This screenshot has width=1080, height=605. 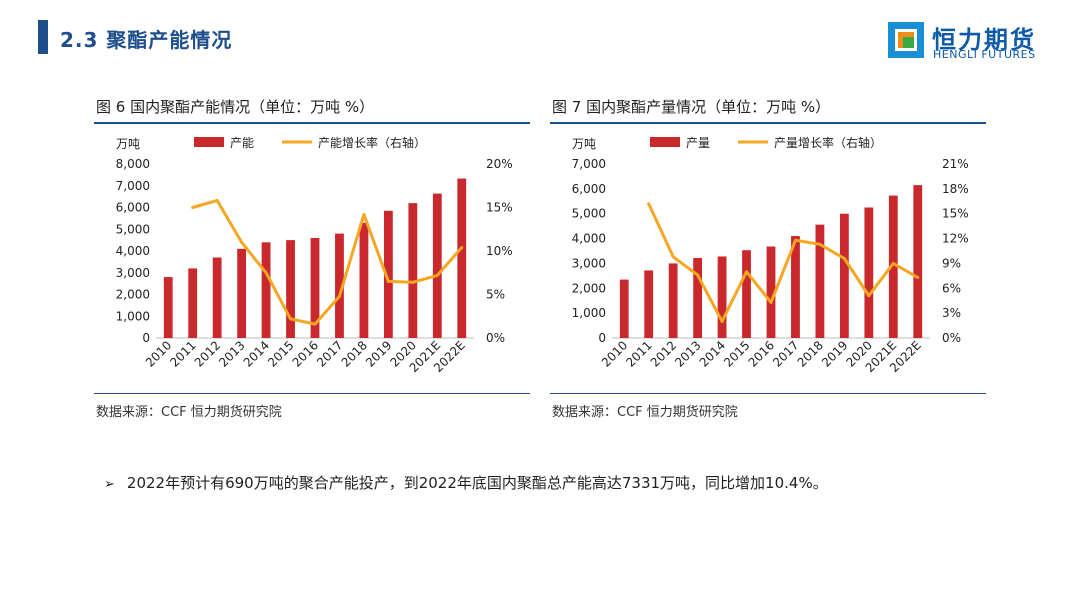 What do you see at coordinates (771, 292) in the screenshot?
I see `bar-2016` at bounding box center [771, 292].